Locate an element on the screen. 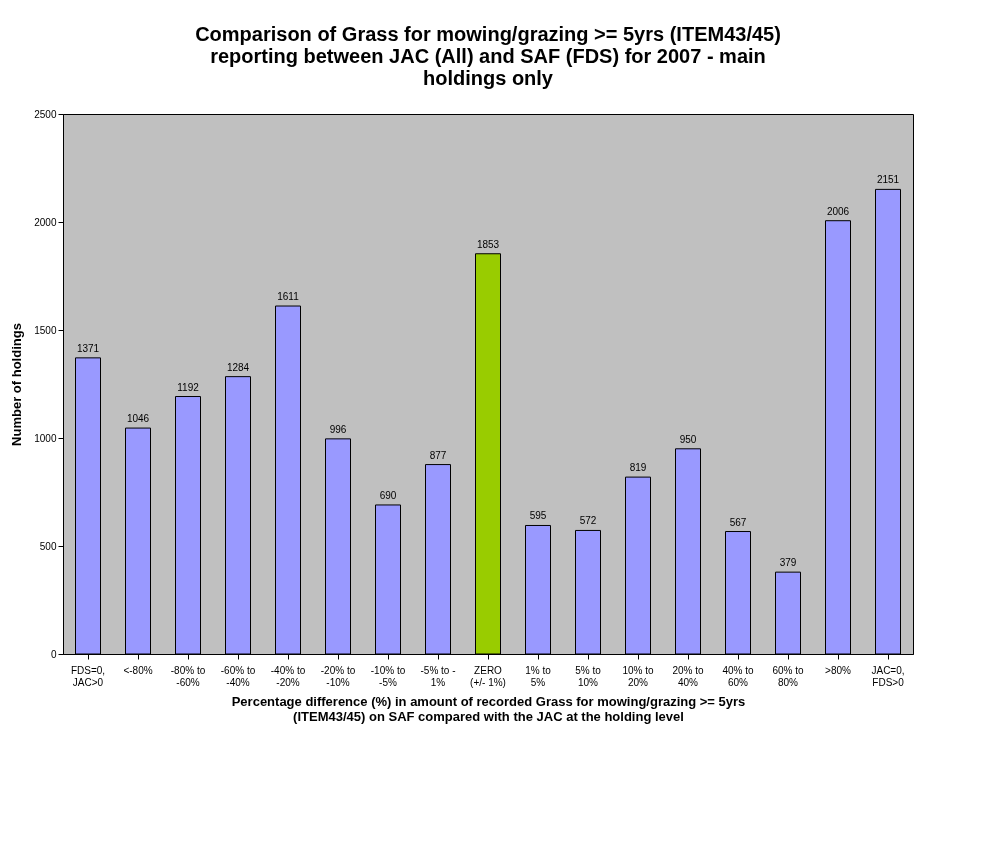  x-tick-label: -40% to -20% is located at coordinates (288, 676).